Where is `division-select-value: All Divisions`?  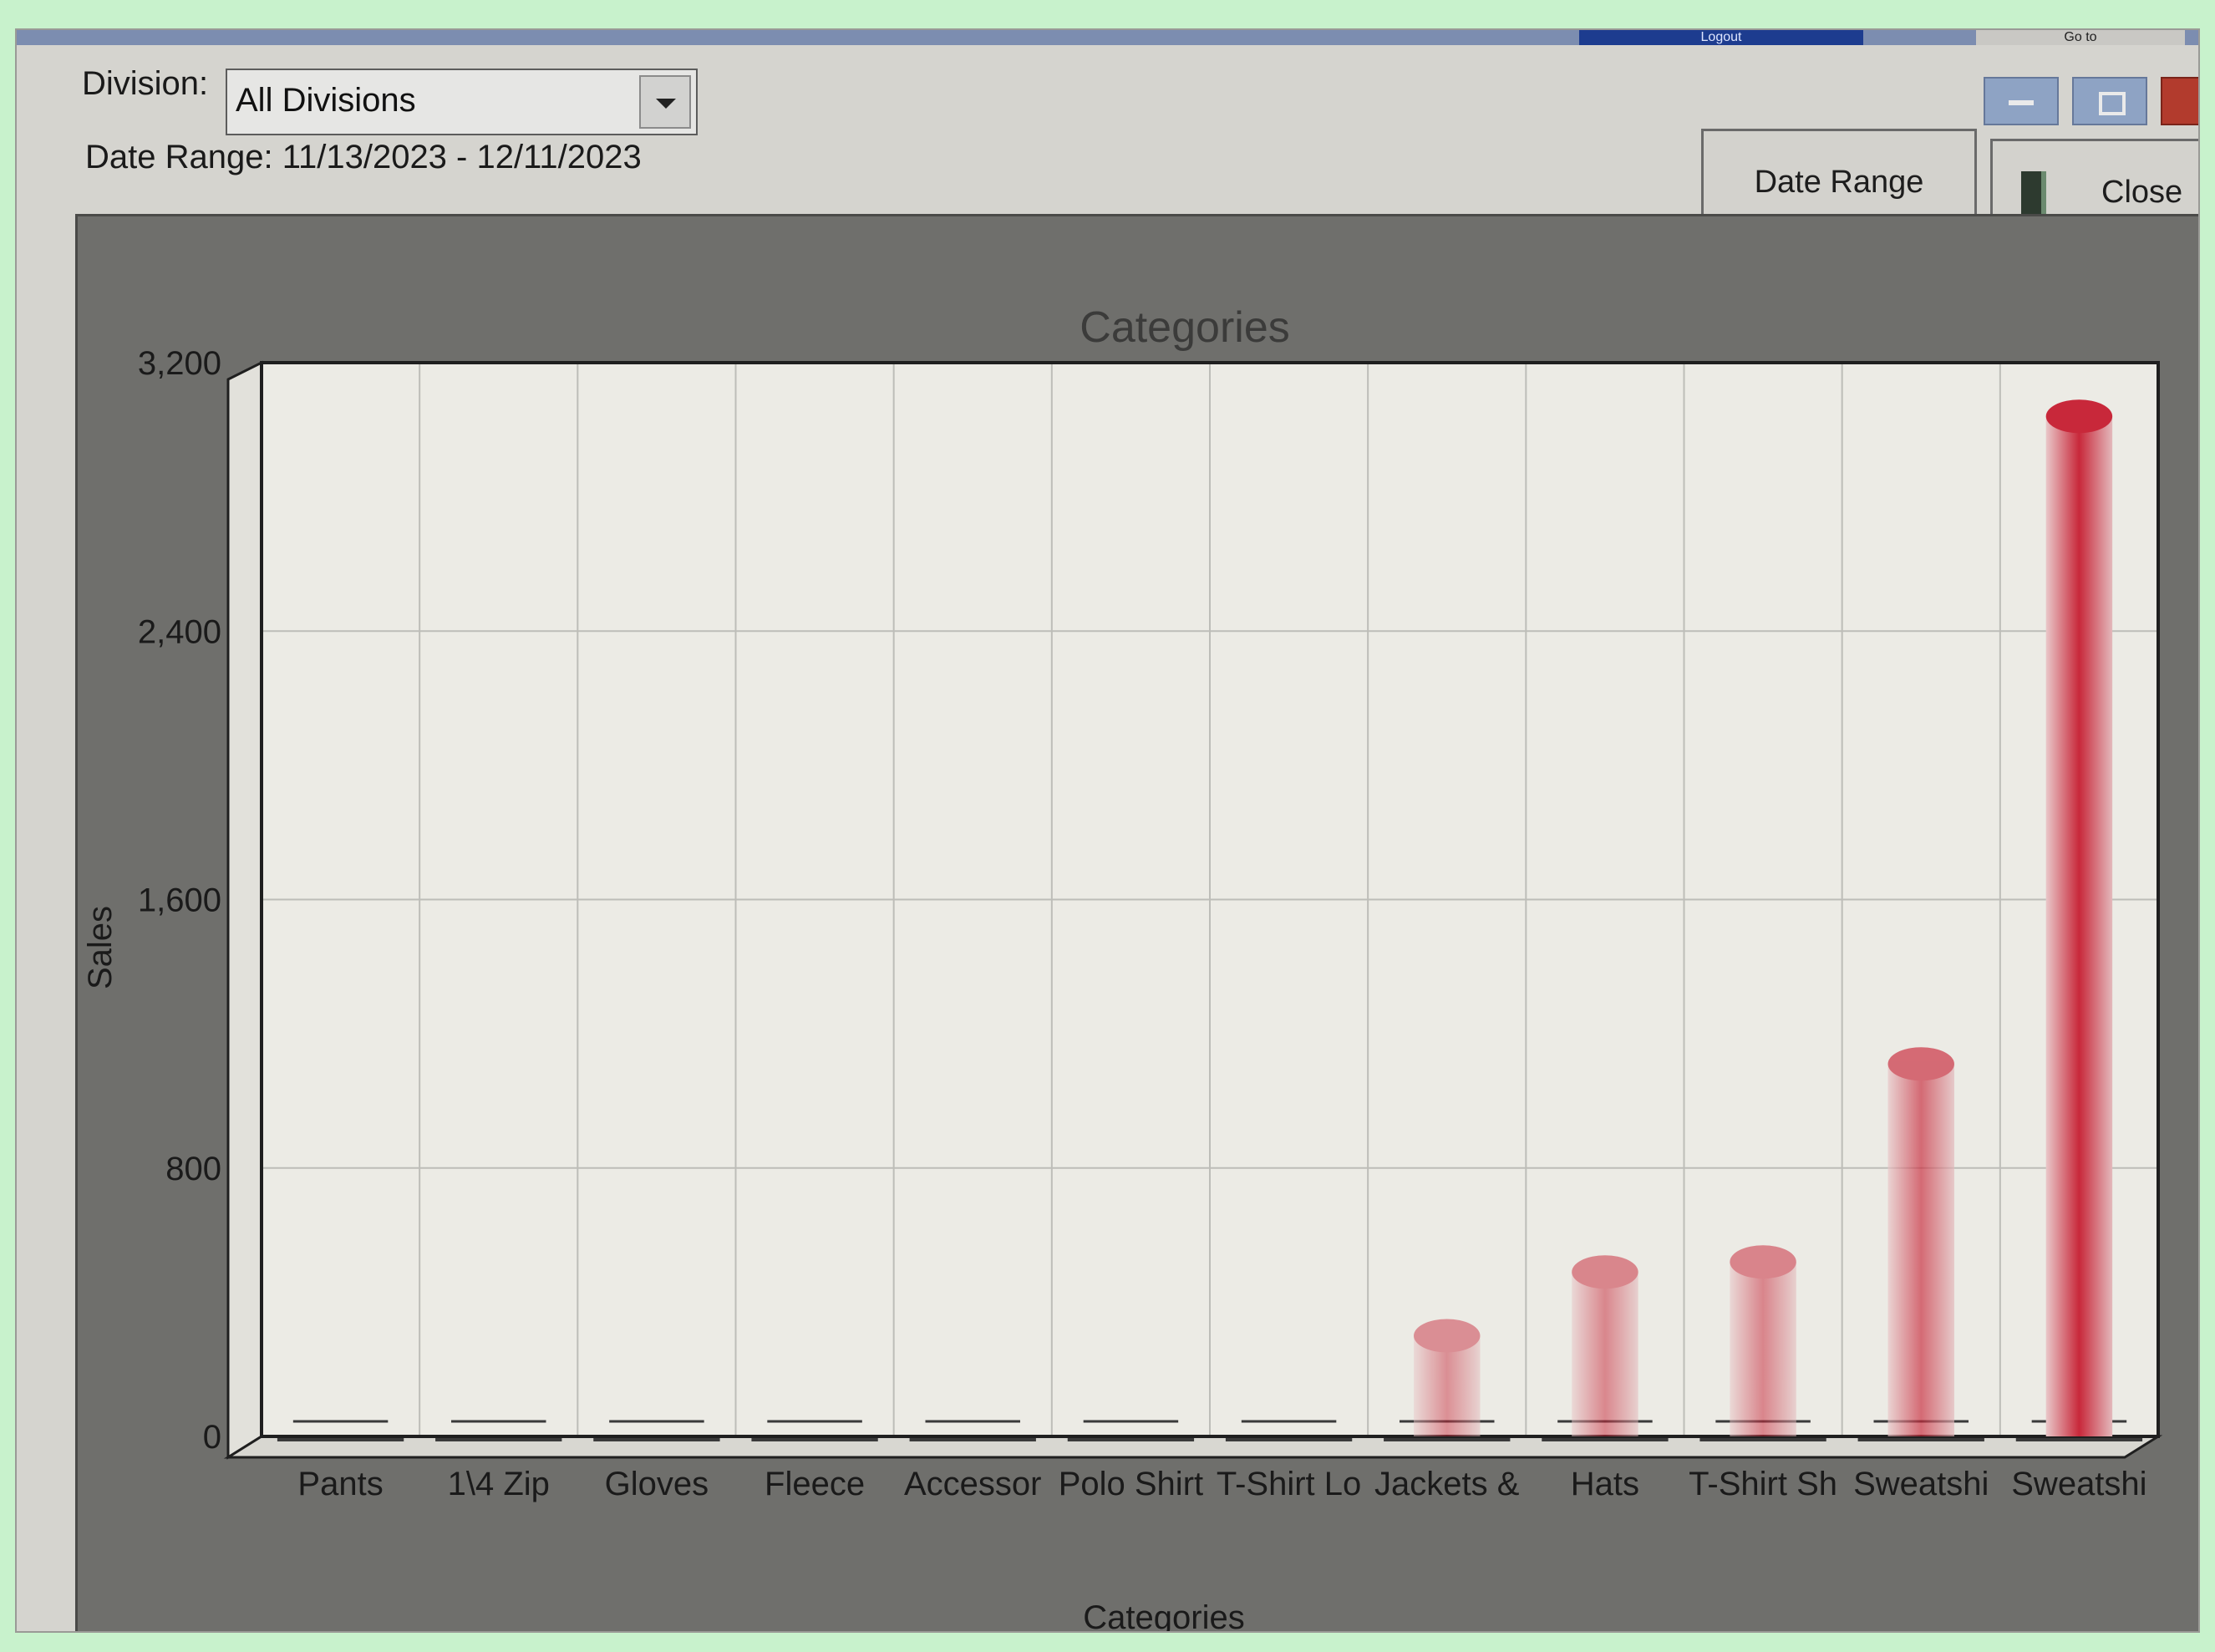
division-select-value: All Divisions is located at coordinates (326, 101).